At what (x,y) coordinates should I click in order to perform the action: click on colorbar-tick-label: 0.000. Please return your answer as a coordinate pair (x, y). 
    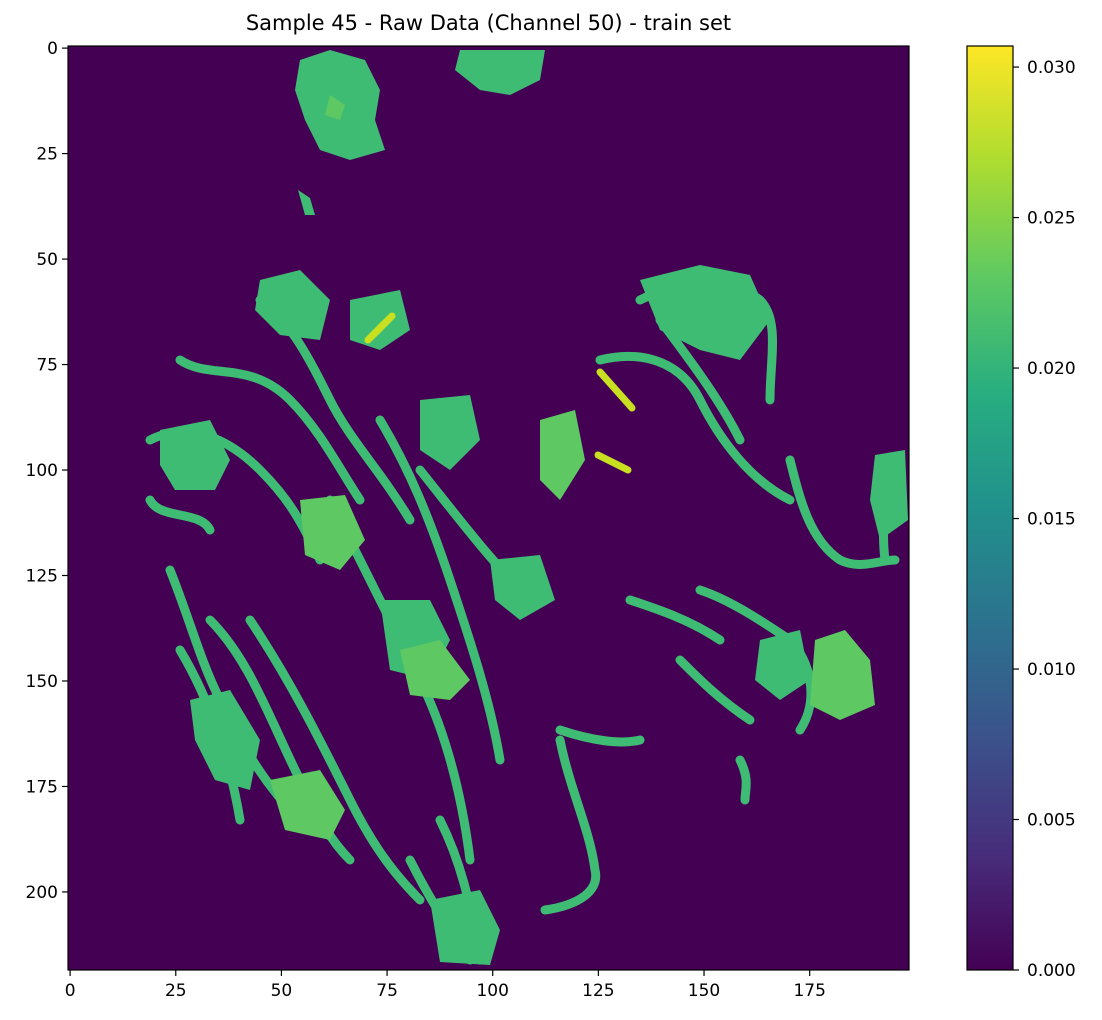
    Looking at the image, I should click on (1051, 971).